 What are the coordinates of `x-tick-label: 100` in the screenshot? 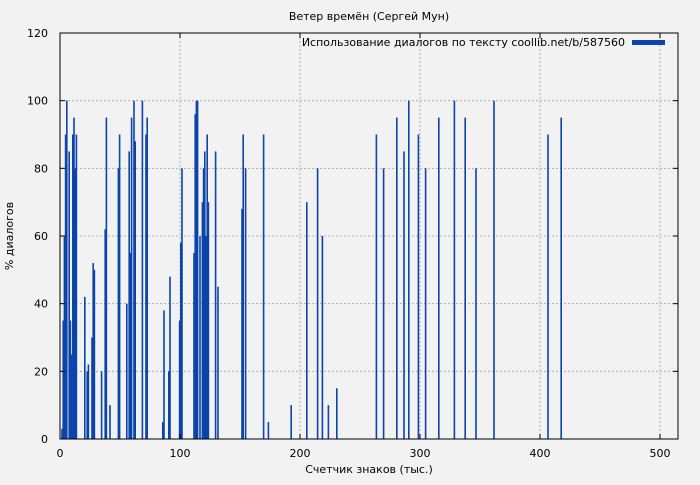 It's located at (180, 453).